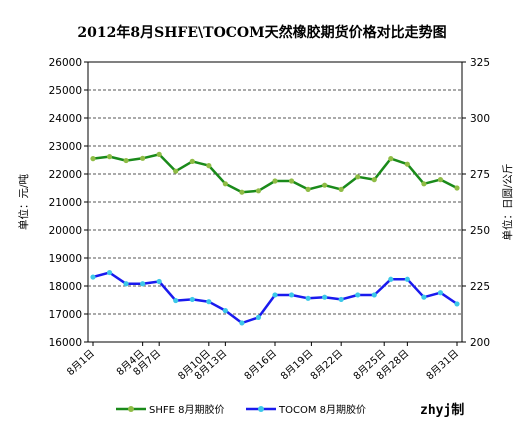 The height and width of the screenshot is (433, 525). What do you see at coordinates (442, 364) in the screenshot?
I see `x-tick-label: 8月31日` at bounding box center [442, 364].